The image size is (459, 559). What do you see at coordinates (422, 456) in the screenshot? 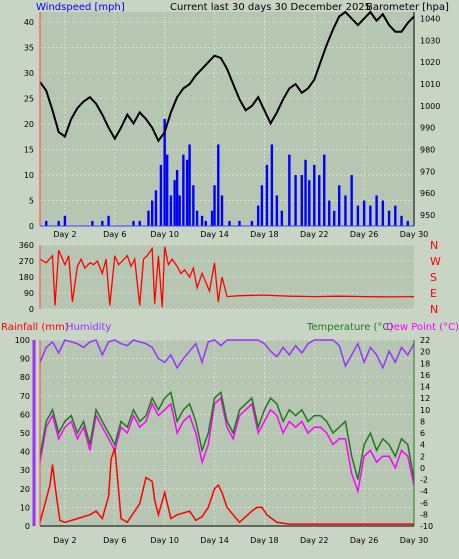
I see `temp-tick-label: 2` at bounding box center [422, 456].